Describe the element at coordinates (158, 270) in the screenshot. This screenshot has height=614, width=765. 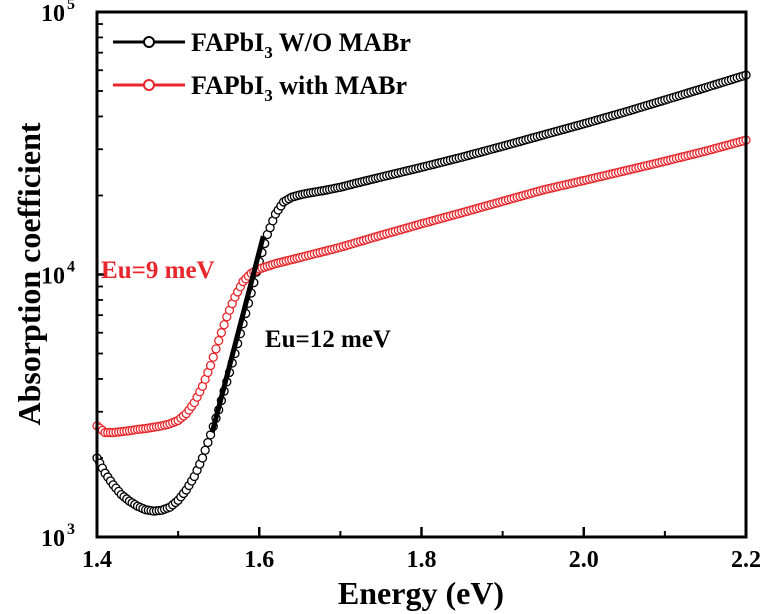
I see `annotation-label: Eu=9 meV` at that location.